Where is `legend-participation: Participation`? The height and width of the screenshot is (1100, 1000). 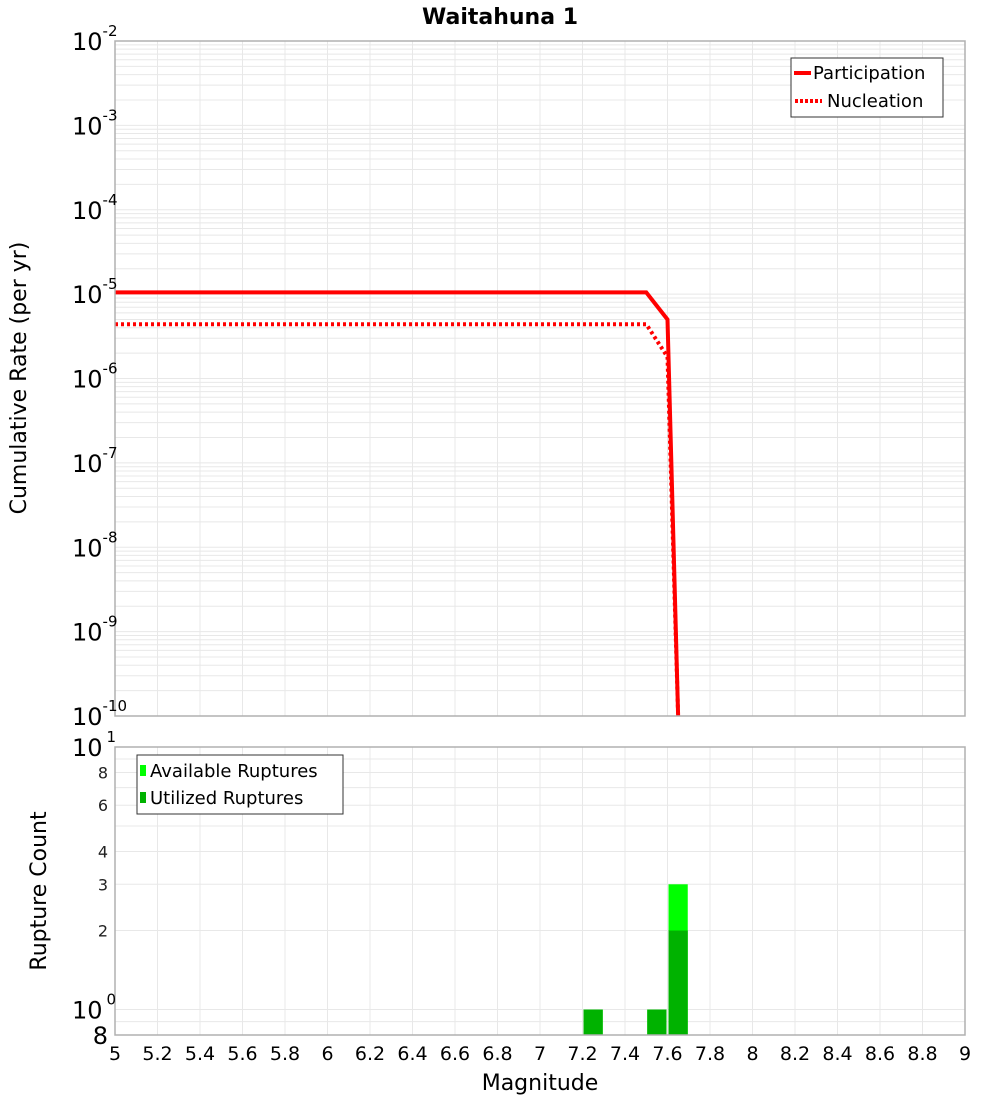 legend-participation: Participation is located at coordinates (869, 73).